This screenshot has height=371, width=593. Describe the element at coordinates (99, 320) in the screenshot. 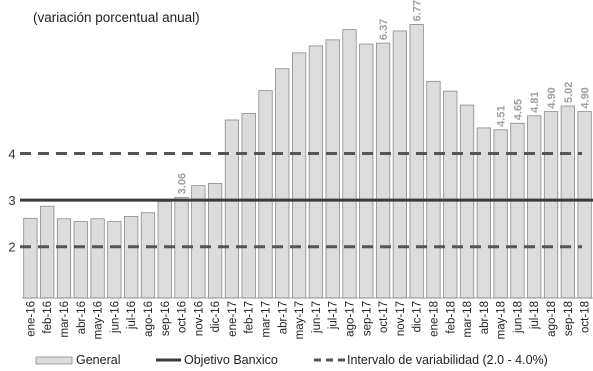

I see `x-tick-label: may-16` at that location.